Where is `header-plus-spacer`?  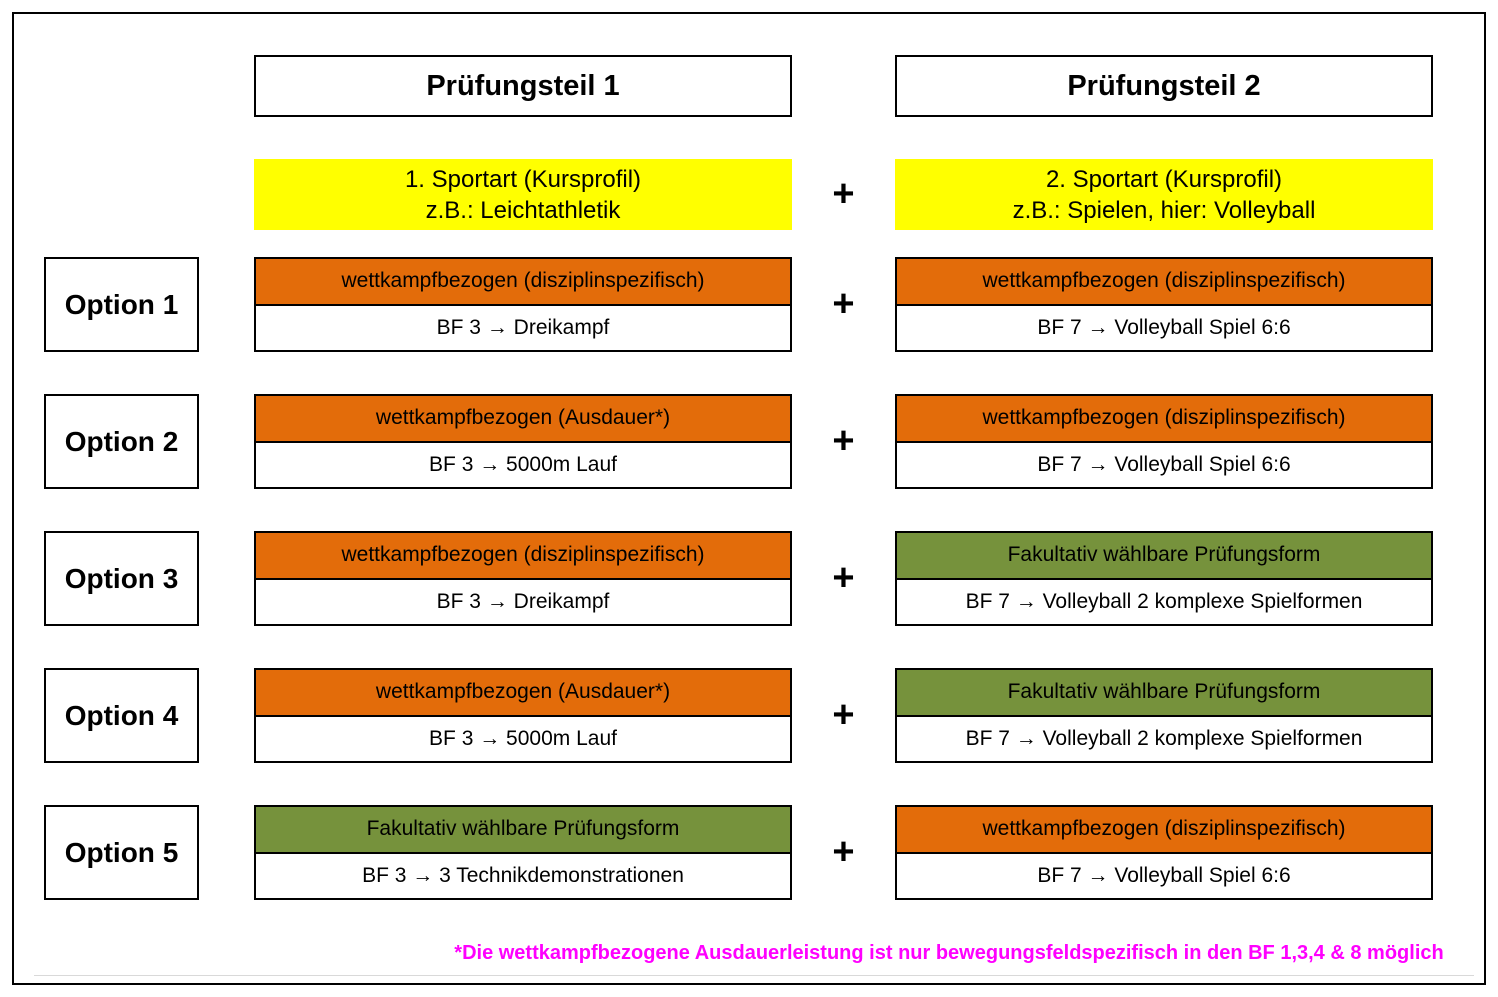
header-plus-spacer is located at coordinates (843, 86).